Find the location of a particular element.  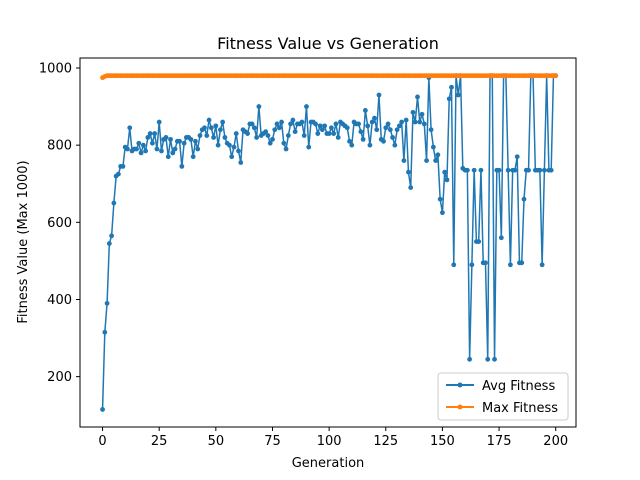

y-axis-label: Fitness Value (Max 1000) is located at coordinates (23, 241).